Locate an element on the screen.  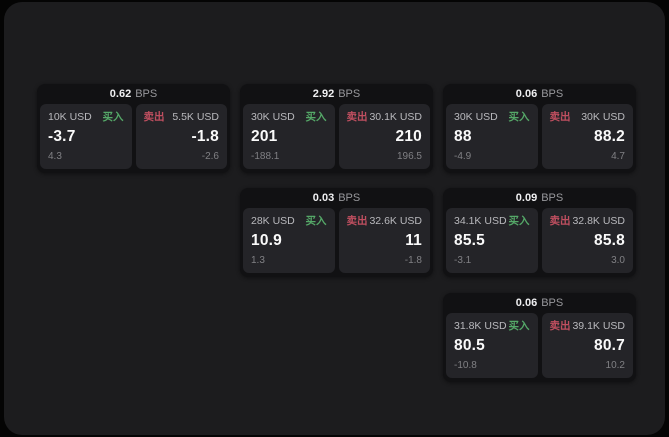
quote-body: 30K USD 买入 88 -4.9 卖出 30K USD 88.2 4.7 is located at coordinates (539, 136).